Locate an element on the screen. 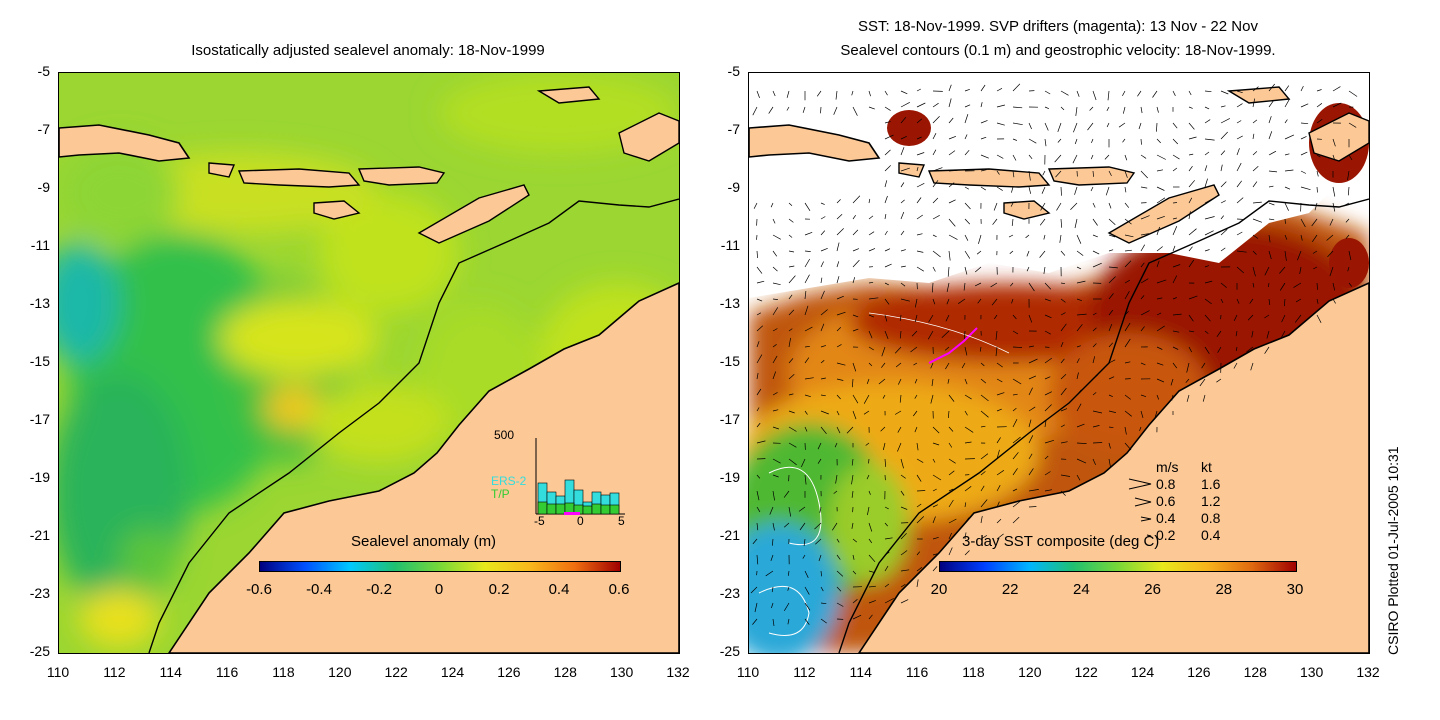 This screenshot has width=1440, height=720. colorbar-tick-label: 30 is located at coordinates (1295, 589).